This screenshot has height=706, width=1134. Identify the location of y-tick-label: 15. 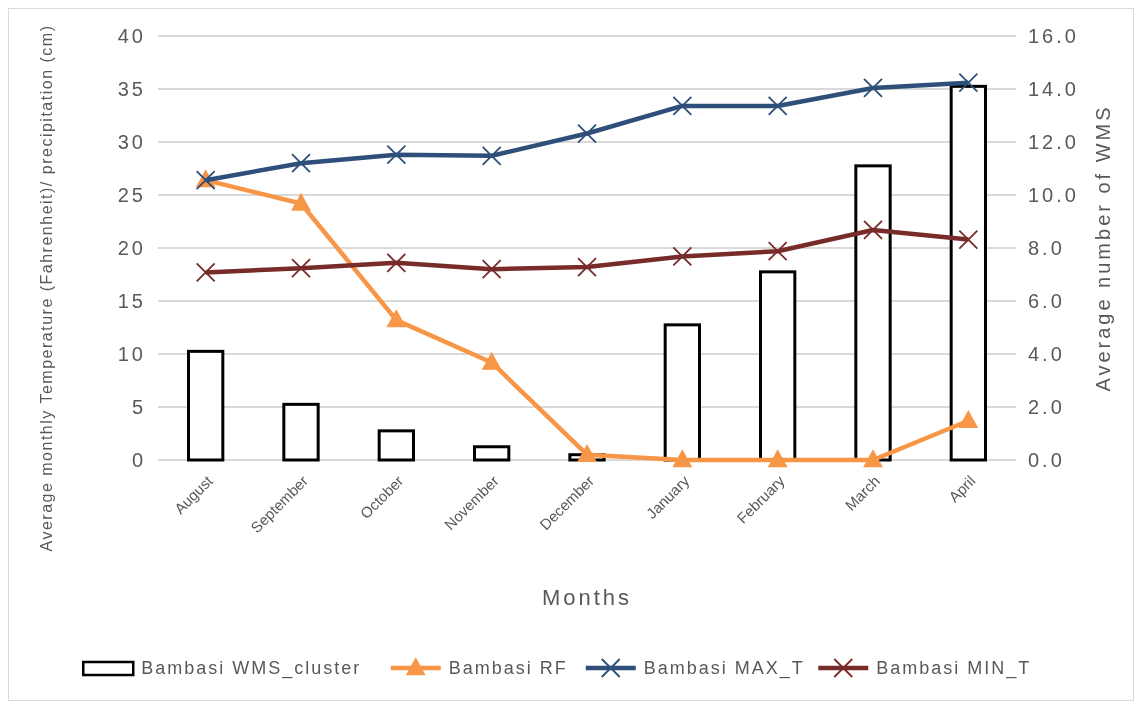
(131, 301).